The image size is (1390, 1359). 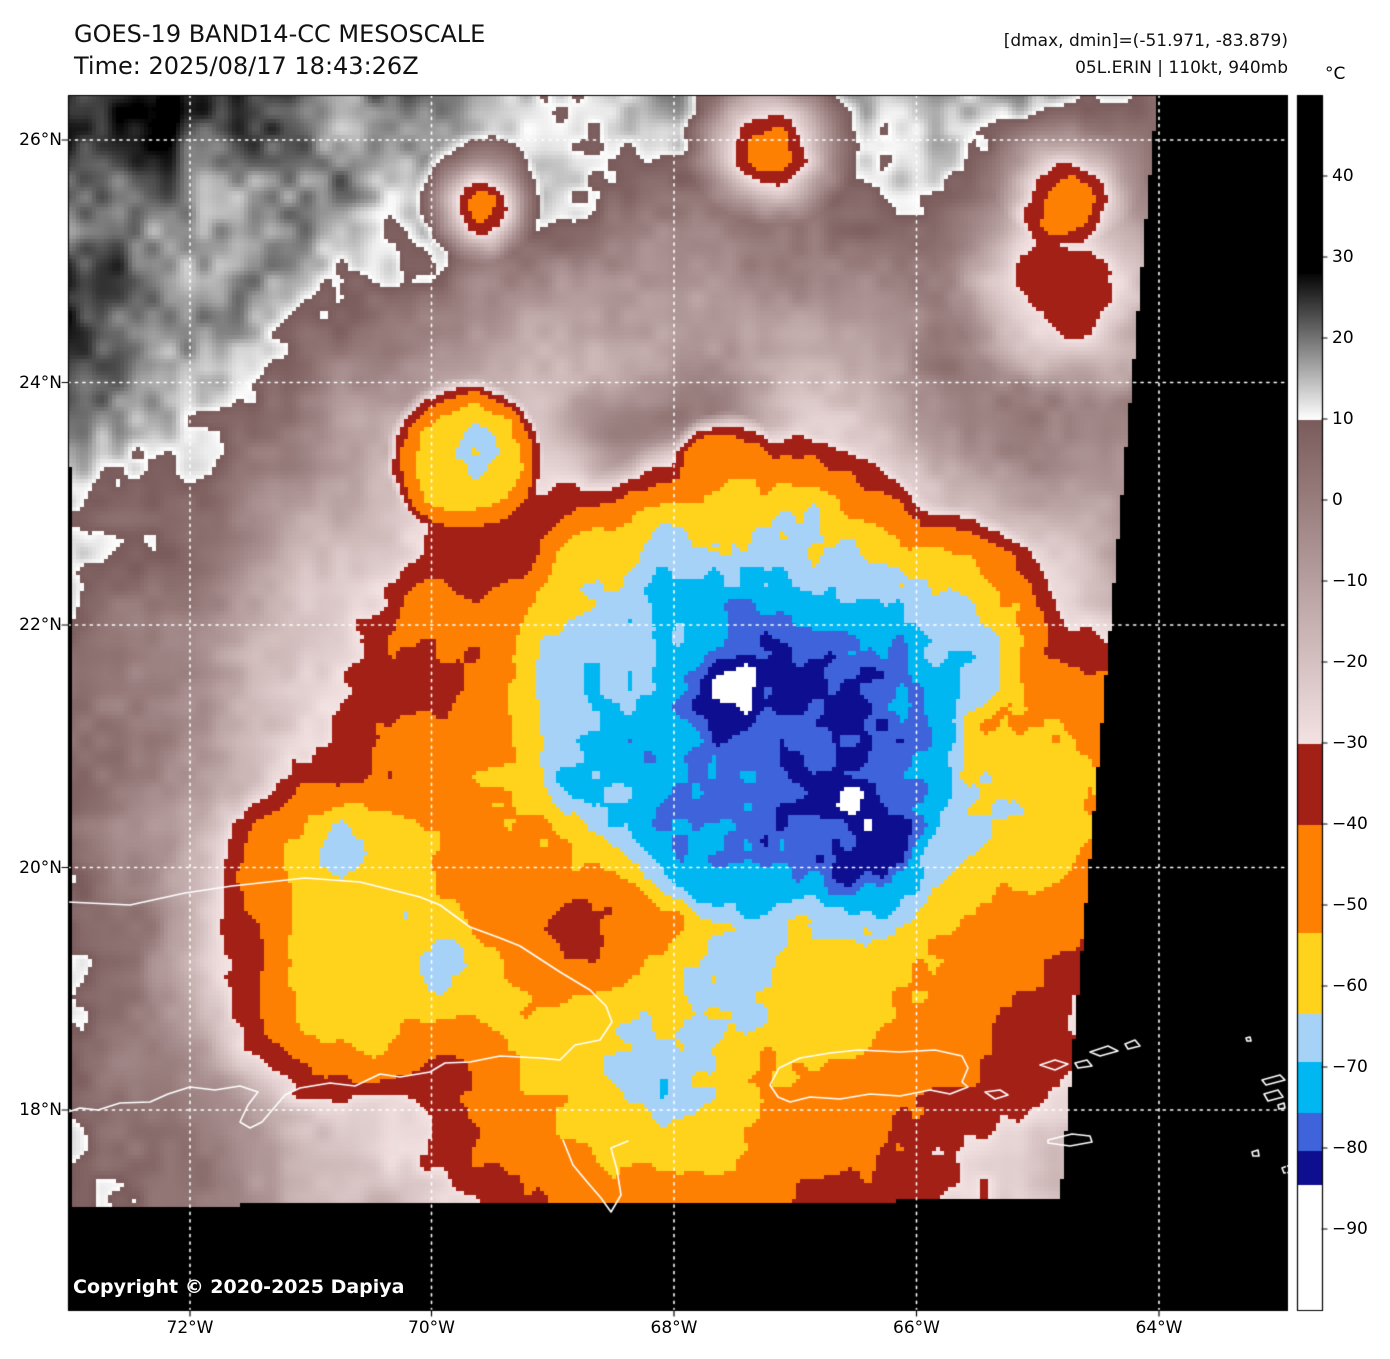 I want to click on dmax-dmin-annotation: [dmax, dmin]=(-51.971, -83.879), so click(x=1145, y=41).